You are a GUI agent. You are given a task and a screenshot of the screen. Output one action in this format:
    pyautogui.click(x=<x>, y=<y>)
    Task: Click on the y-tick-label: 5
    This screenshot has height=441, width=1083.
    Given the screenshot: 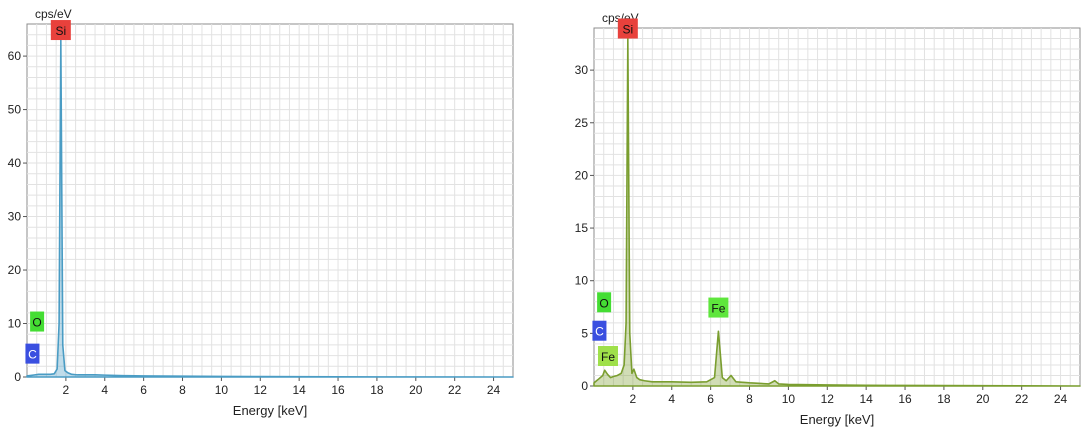 What is the action you would take?
    pyautogui.click(x=584, y=333)
    